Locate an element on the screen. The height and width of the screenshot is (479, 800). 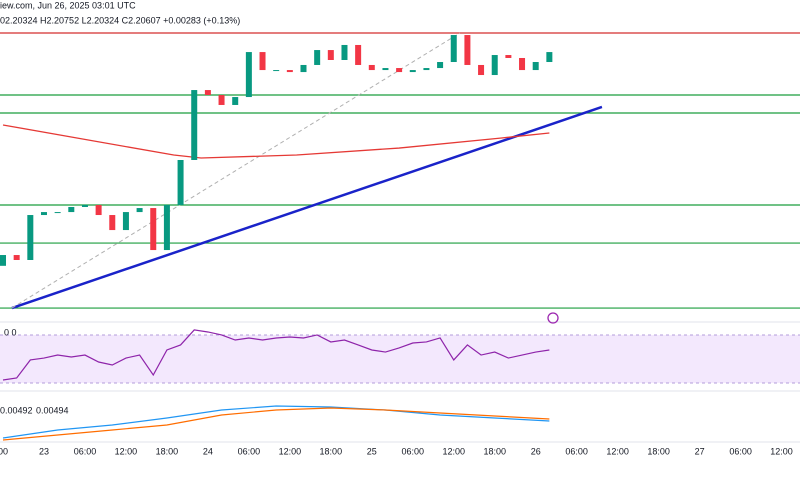
legend-label: 0.00492 is located at coordinates (16, 410).